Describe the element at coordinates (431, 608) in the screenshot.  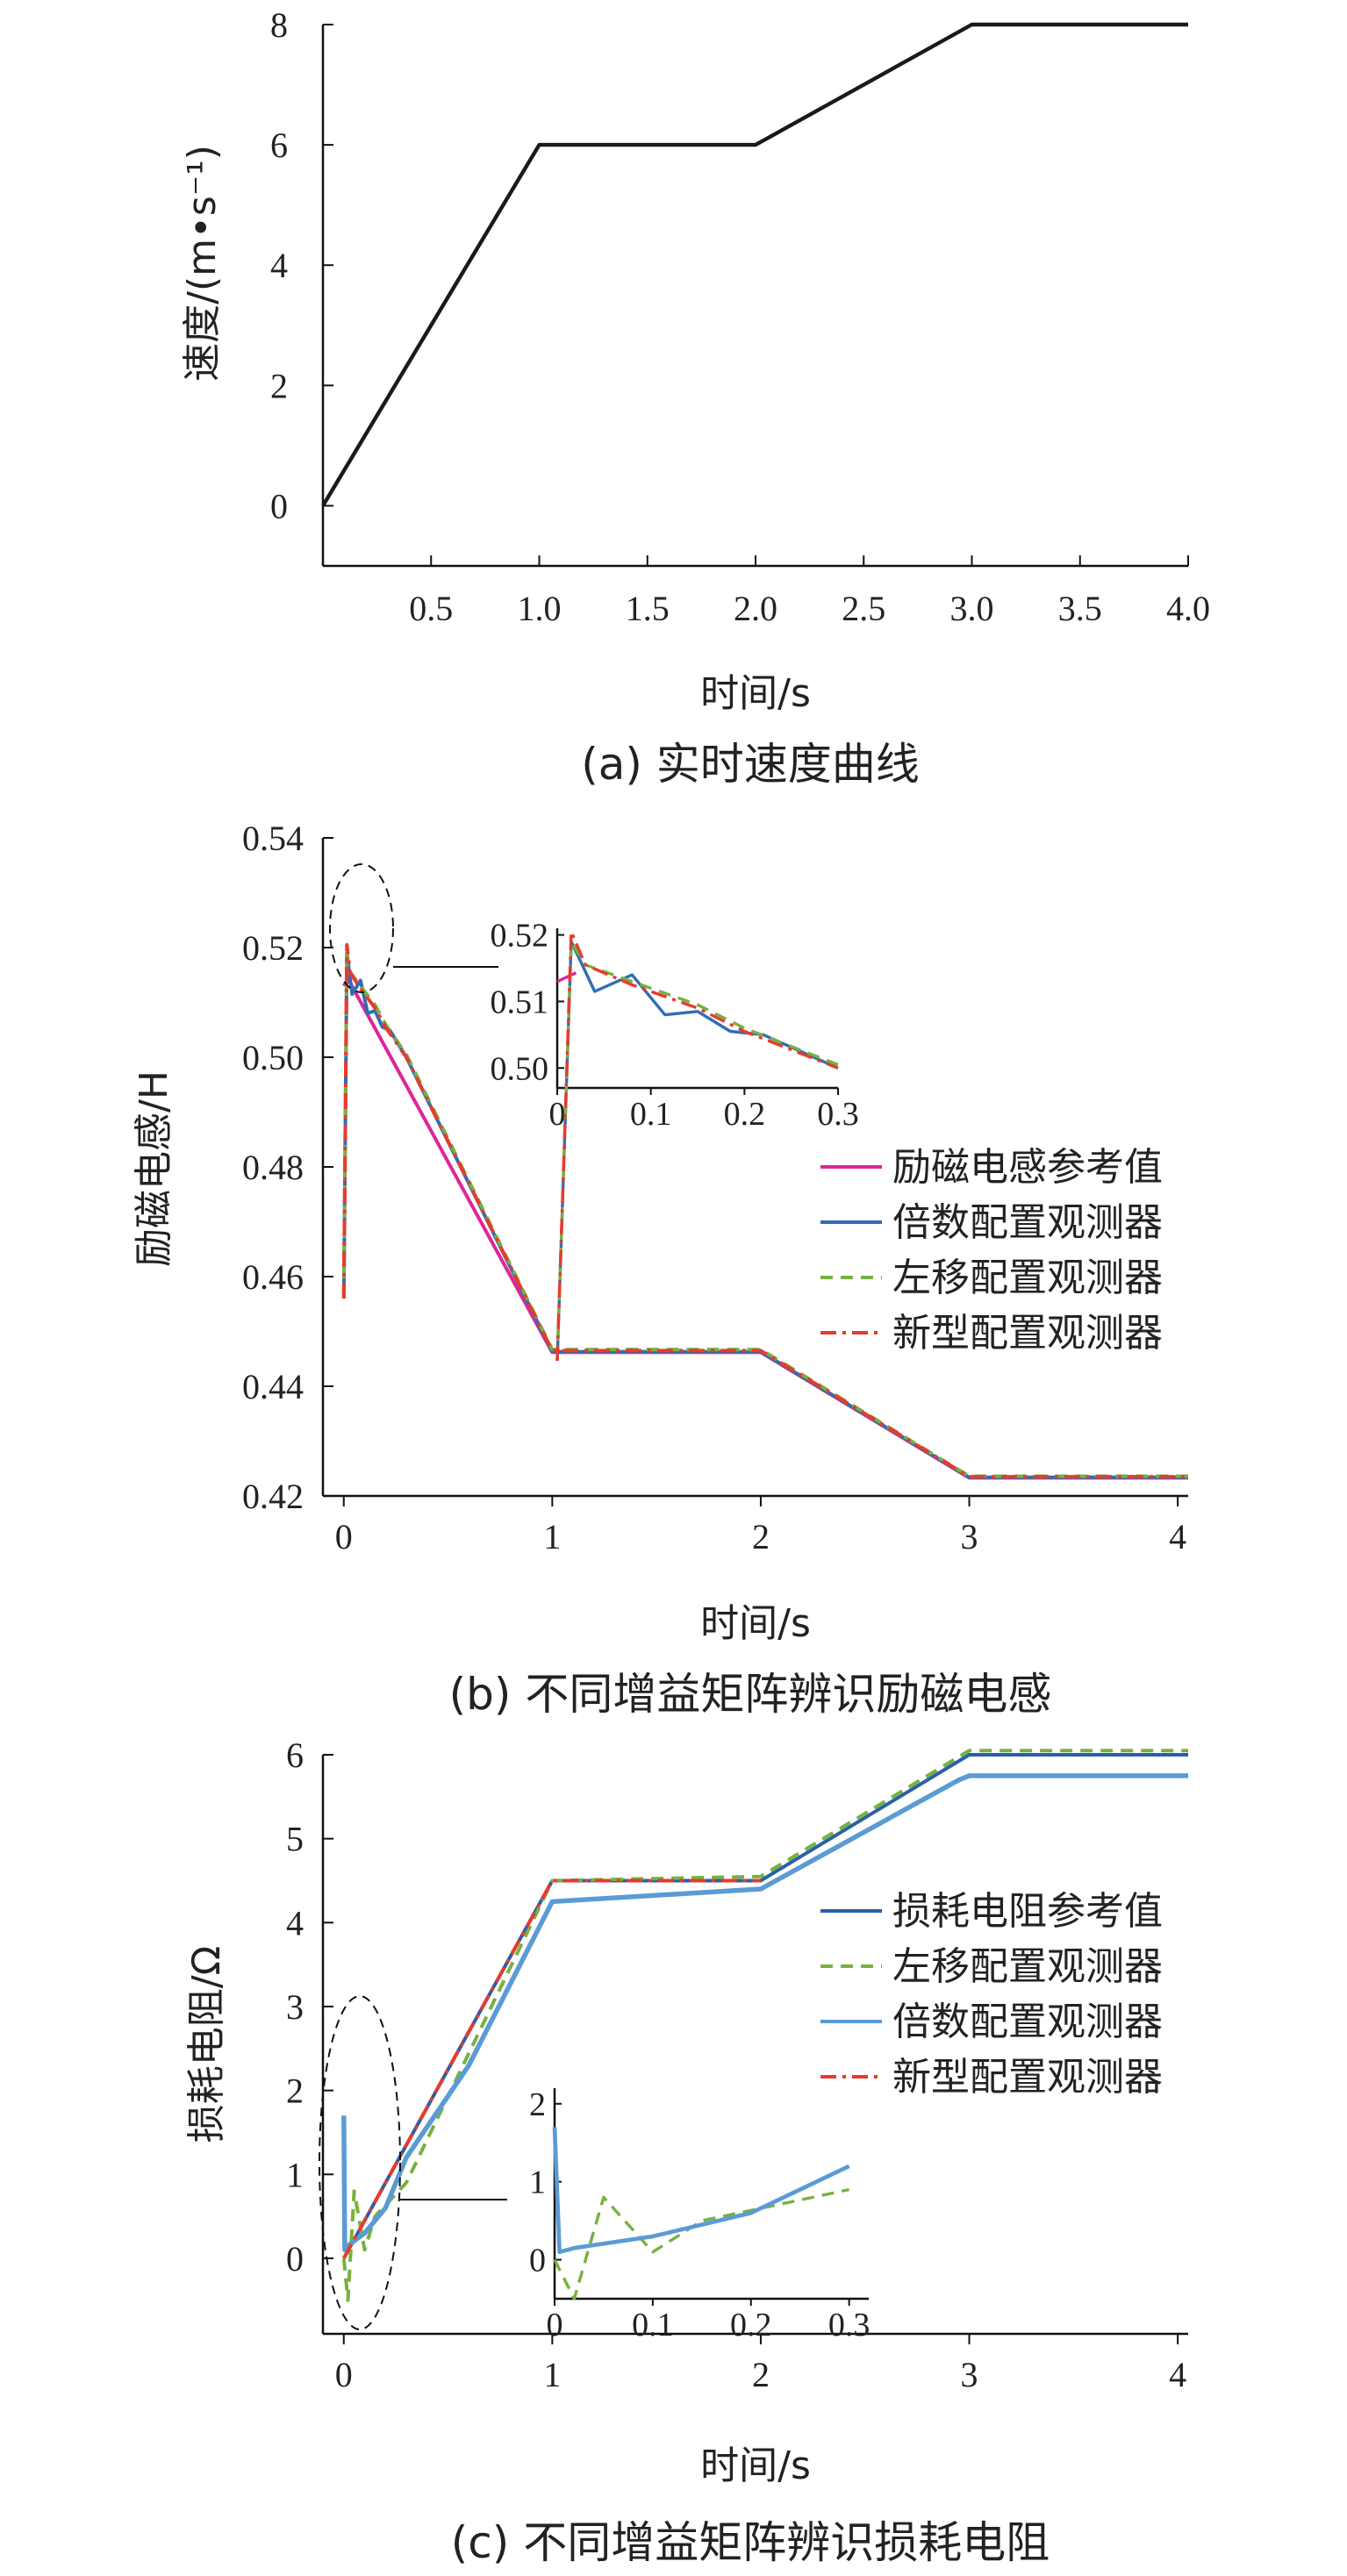
I see `x-tick-label: 0.5` at that location.